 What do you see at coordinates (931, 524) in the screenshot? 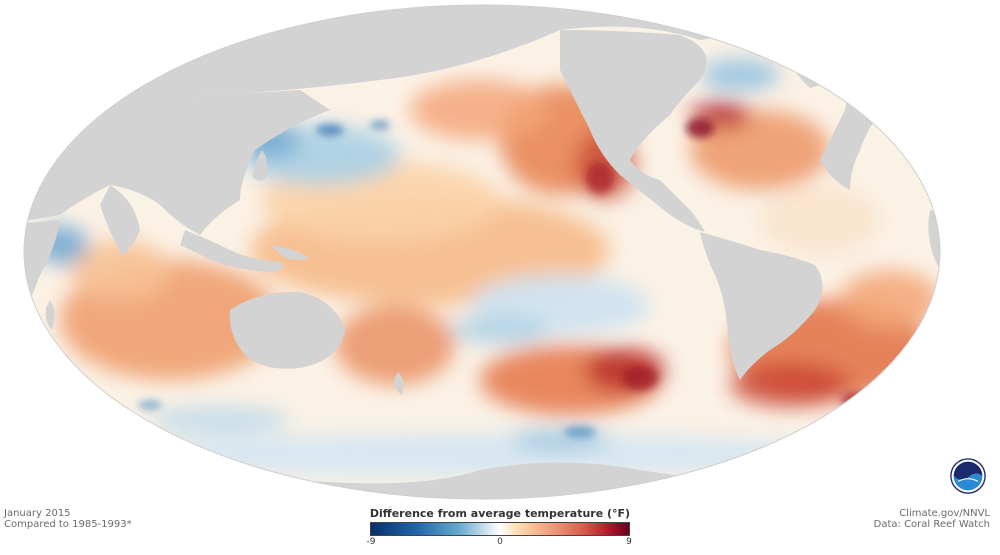
I see `data-source-credit: Data: Coral Reef Watch` at bounding box center [931, 524].